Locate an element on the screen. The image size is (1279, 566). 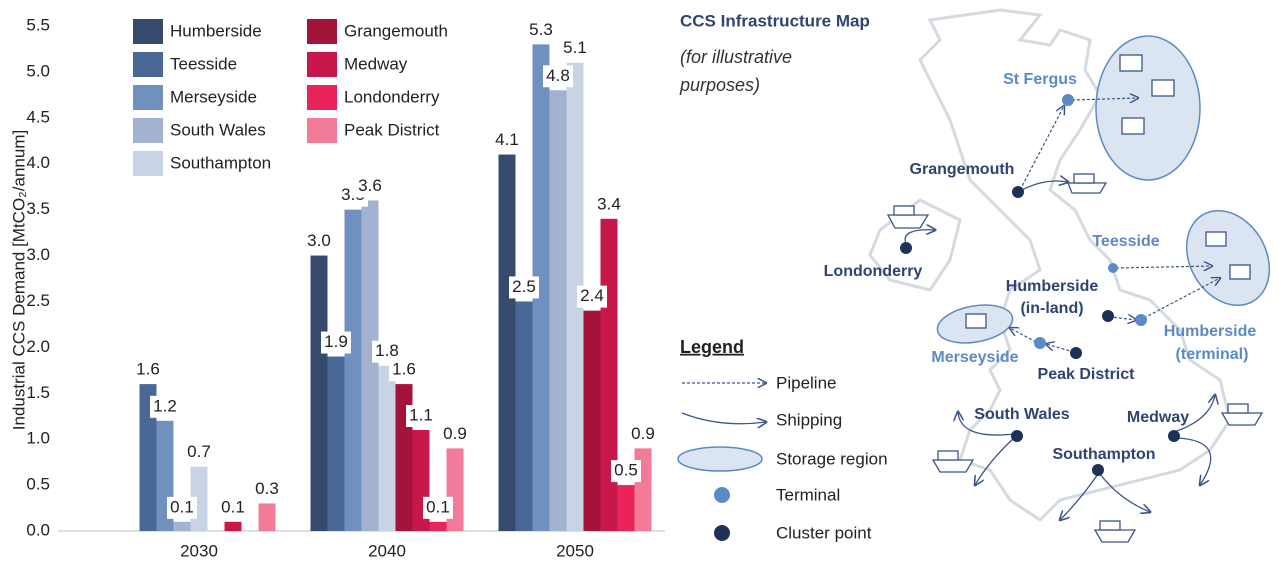
legend-label: Storage region is located at coordinates (832, 458).